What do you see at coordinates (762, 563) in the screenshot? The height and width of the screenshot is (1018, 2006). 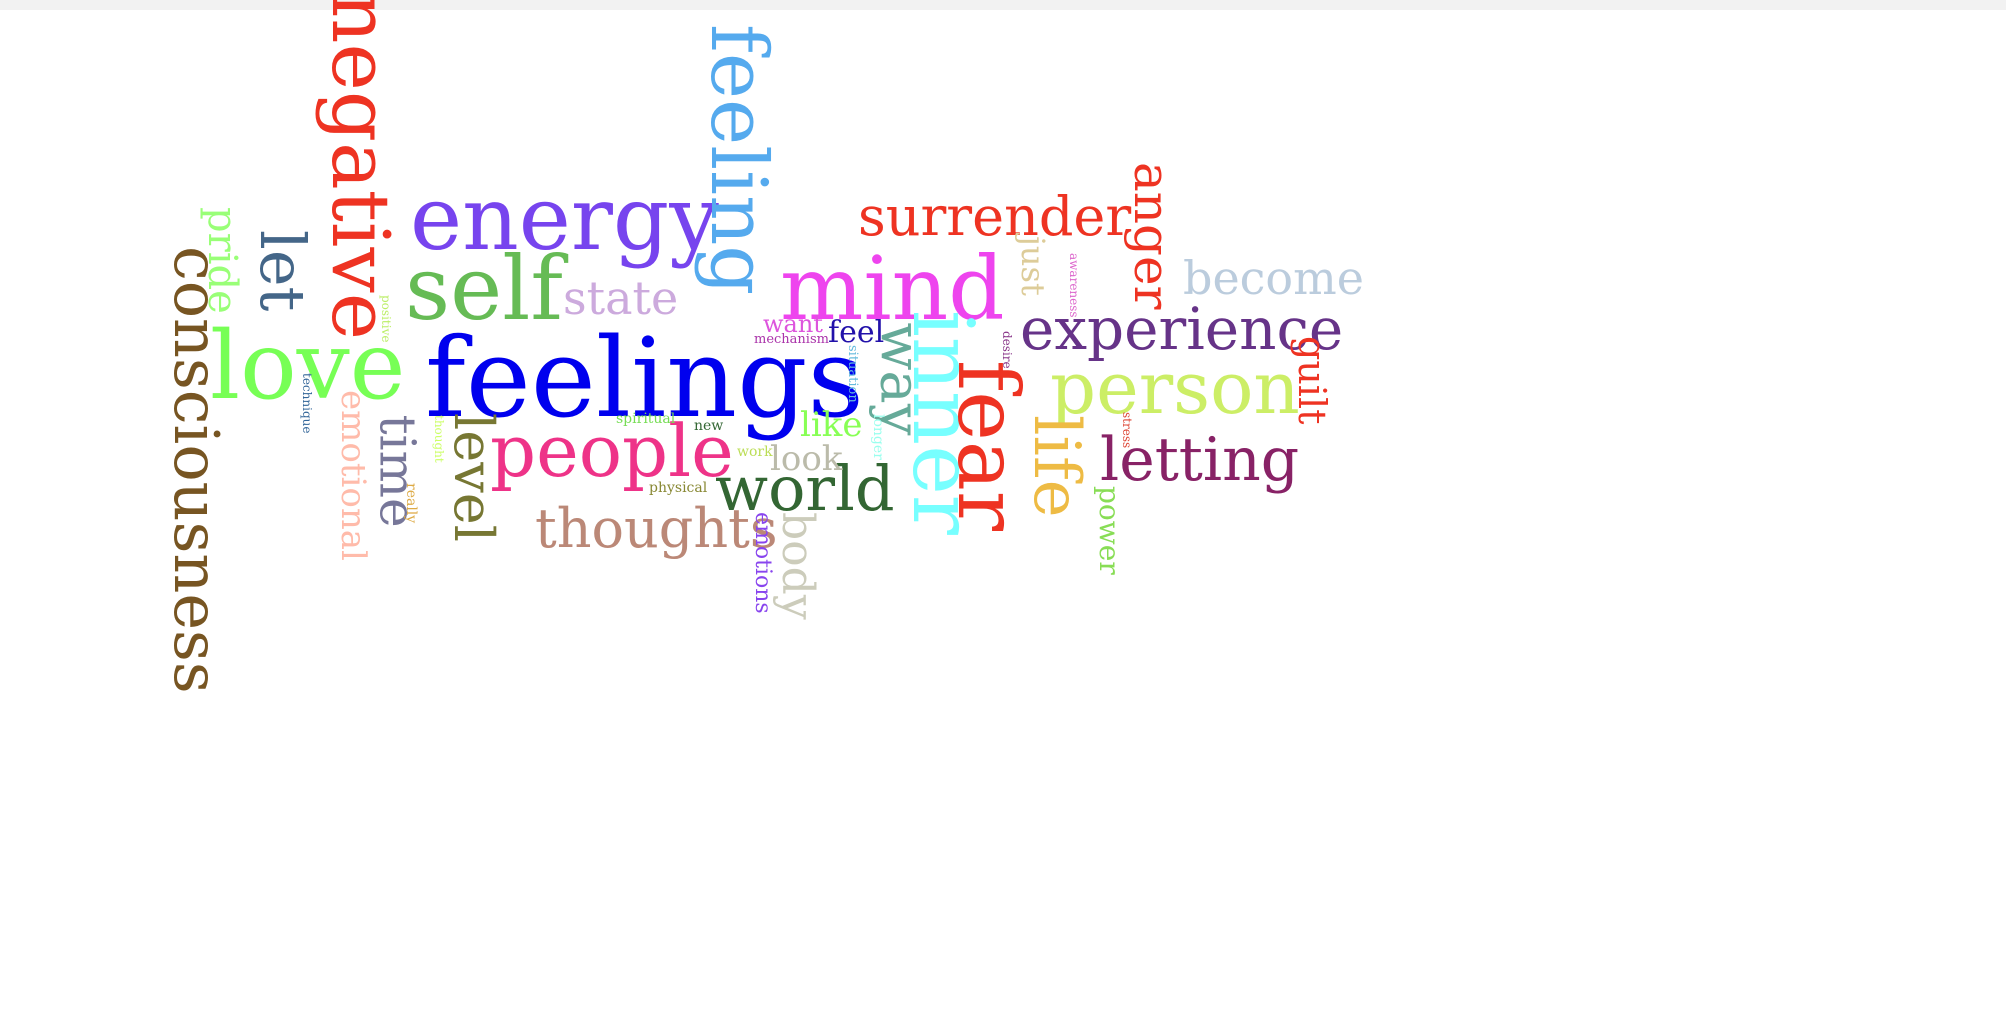 I see `word-emotions: emotions` at bounding box center [762, 563].